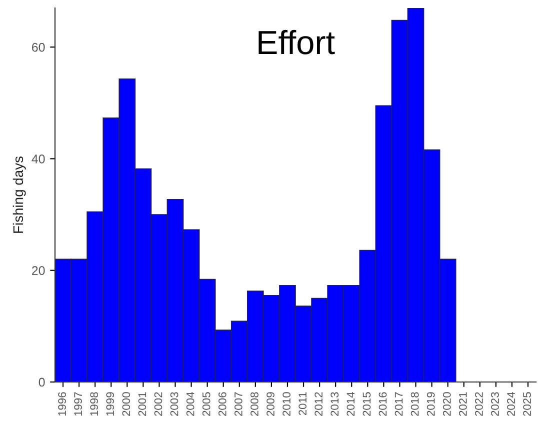 This screenshot has height=422, width=538. What do you see at coordinates (174, 404) in the screenshot?
I see `x-tick-label: 2003` at bounding box center [174, 404].